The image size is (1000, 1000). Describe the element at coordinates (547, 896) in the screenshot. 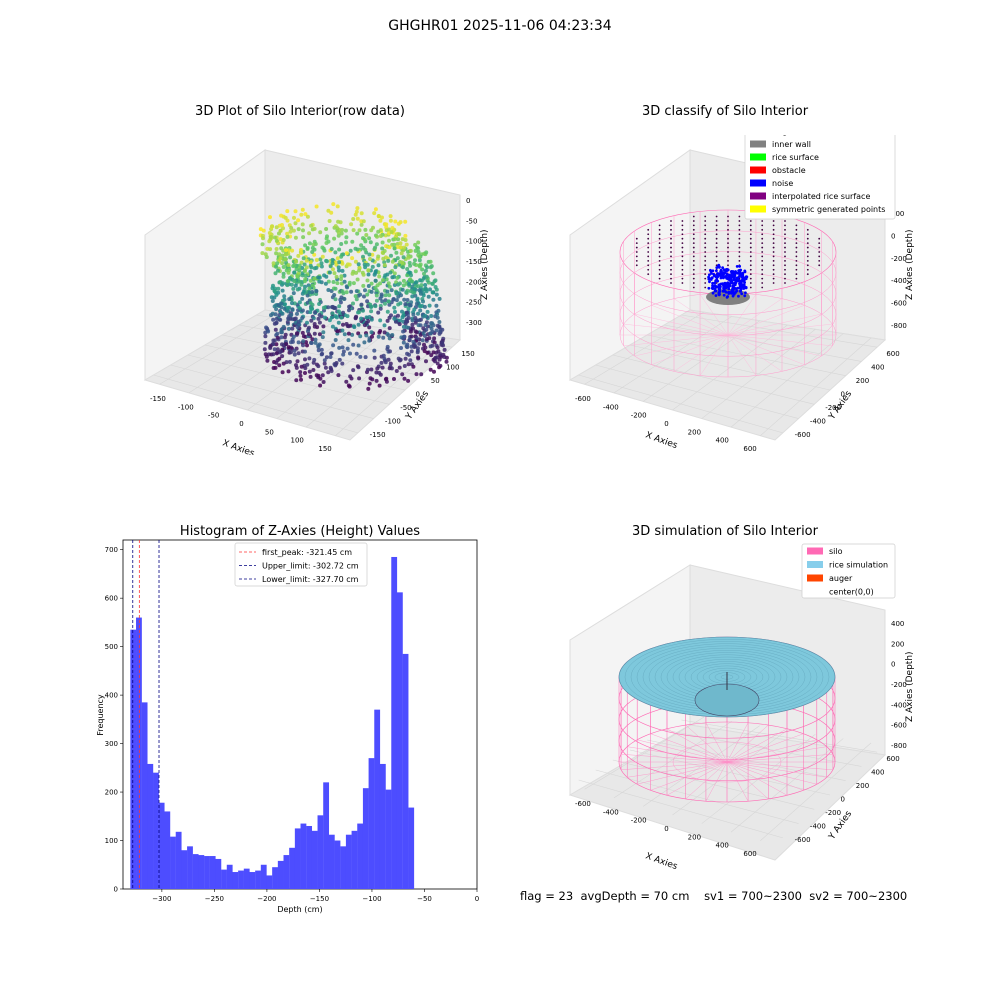

I see `footer-flag: flag = 23` at that location.